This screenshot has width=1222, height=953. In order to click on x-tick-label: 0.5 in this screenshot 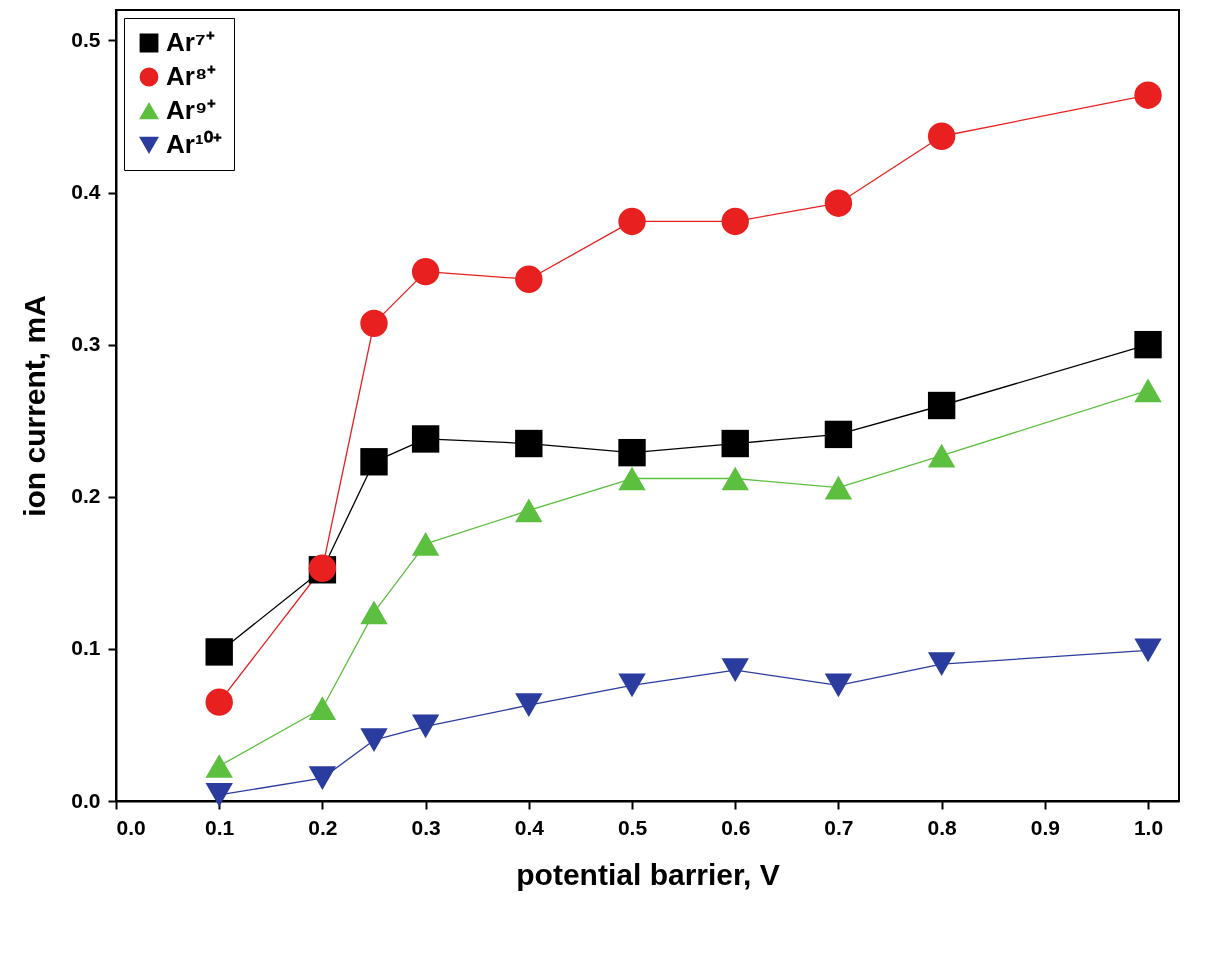, I will do `click(632, 827)`.